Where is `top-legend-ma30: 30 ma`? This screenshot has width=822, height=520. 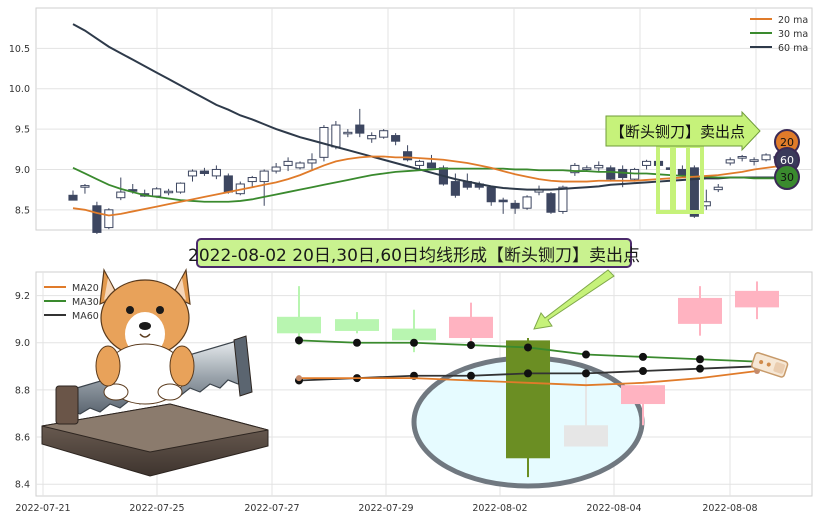 top-legend-ma30: 30 ma is located at coordinates (793, 34).